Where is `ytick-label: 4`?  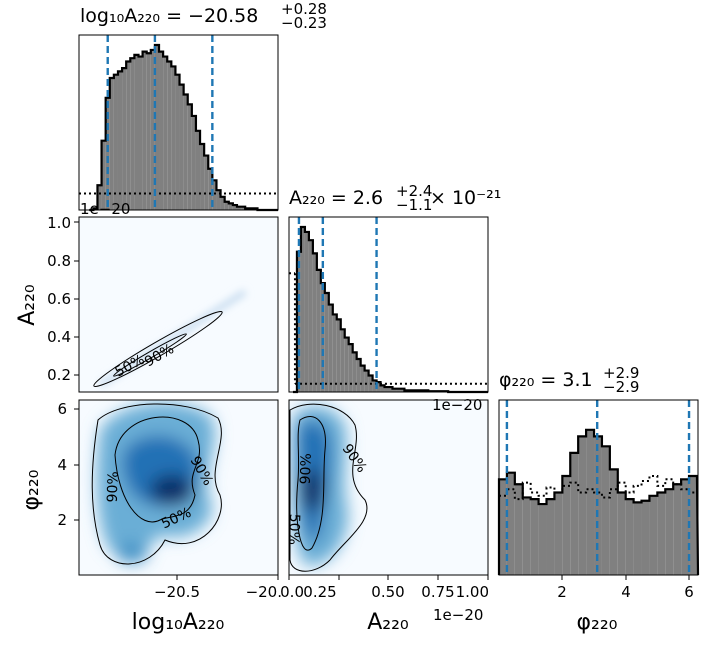 ytick-label: 4 is located at coordinates (62, 465).